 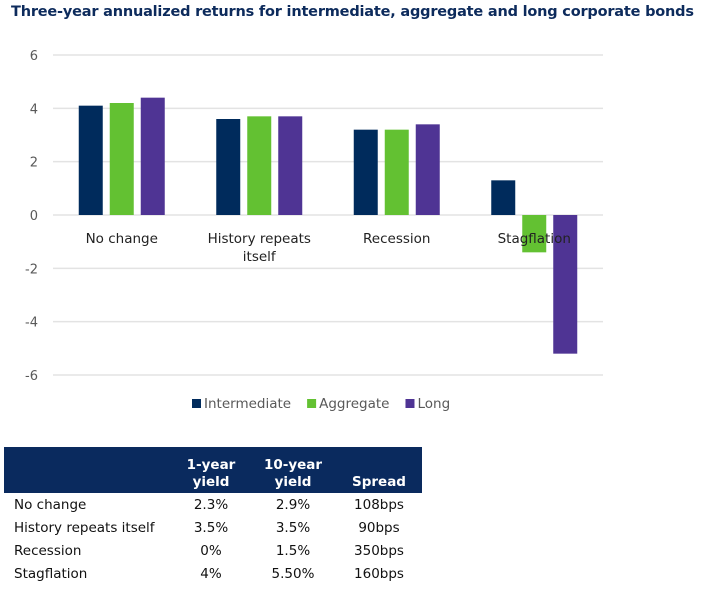 What do you see at coordinates (88, 470) in the screenshot?
I see `header-scenario` at bounding box center [88, 470].